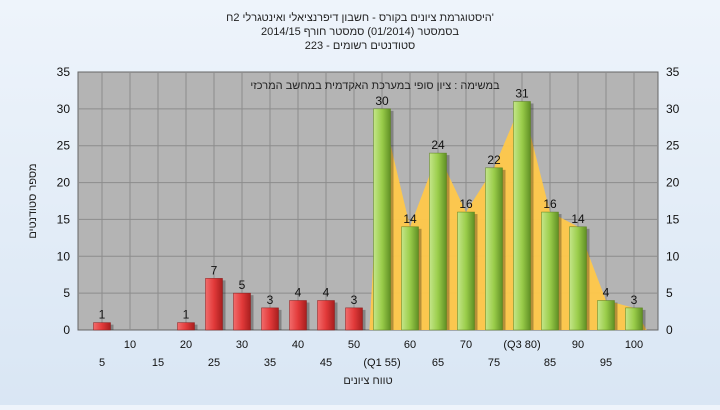  What do you see at coordinates (673, 72) in the screenshot?
I see `y-tick-label-right: 35` at bounding box center [673, 72].